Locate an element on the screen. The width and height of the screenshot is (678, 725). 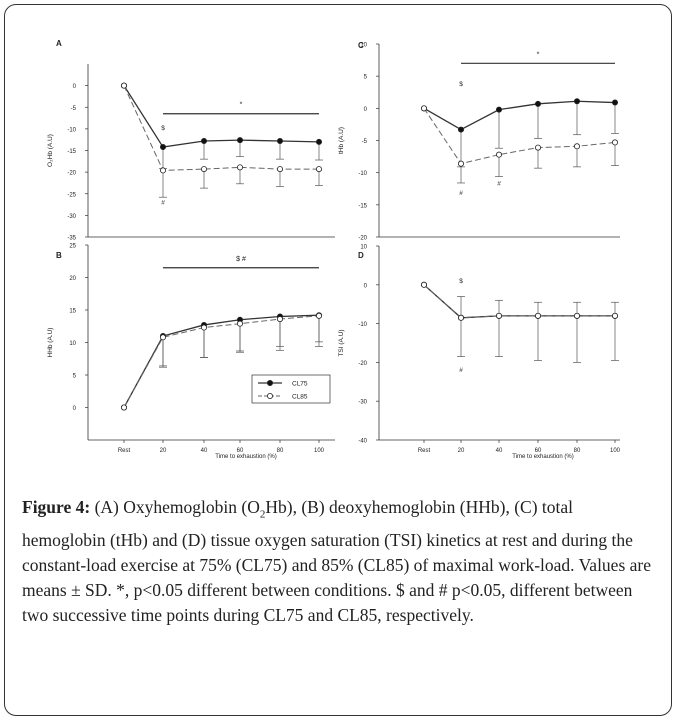
y-tick-label-d: -10 is located at coordinates (362, 325).